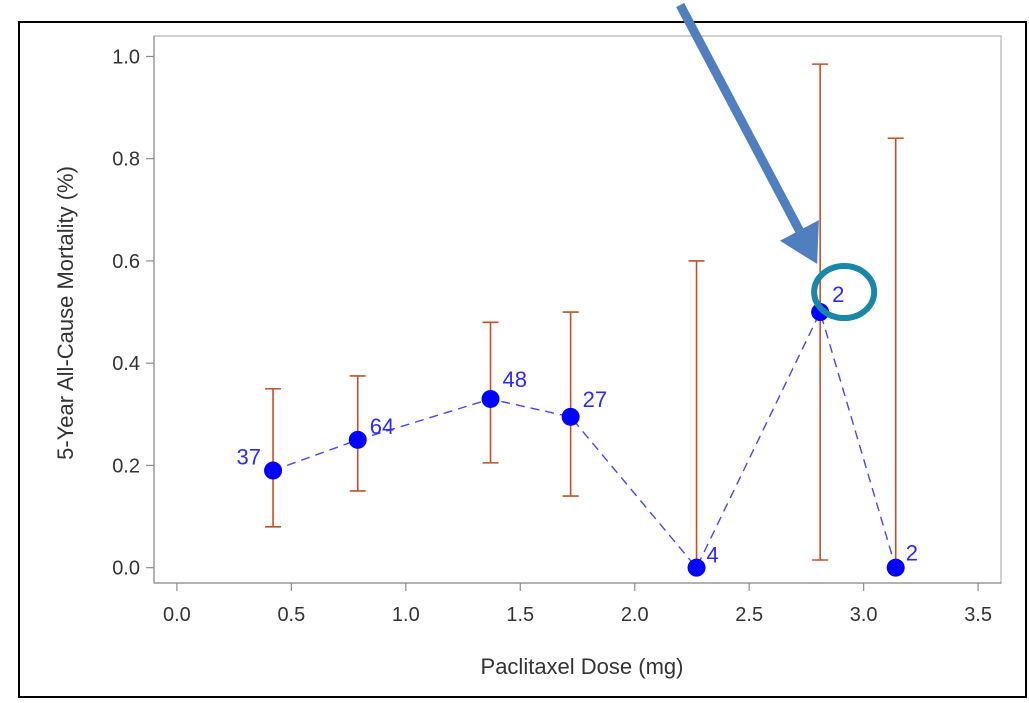  I want to click on x-axis: 0.0 0.5 1.0 1.5 2.0 2.5 3.0 3.5, so click(577, 604).